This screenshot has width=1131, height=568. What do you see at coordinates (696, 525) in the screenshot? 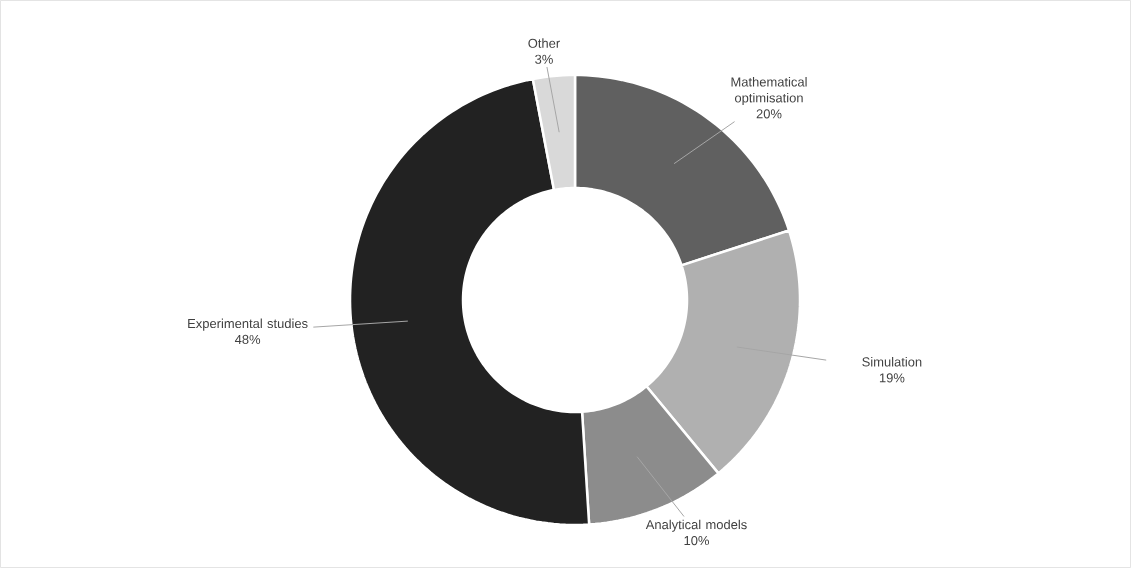
I see `slice-label: Analytical models` at bounding box center [696, 525].